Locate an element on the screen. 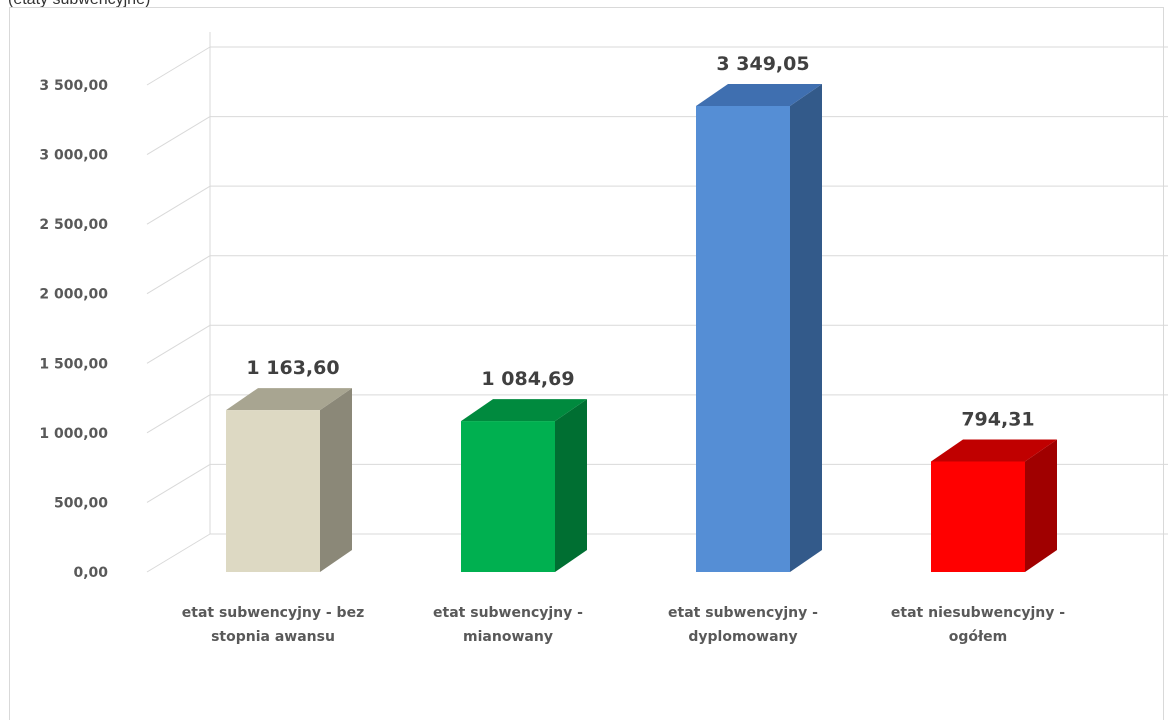 This screenshot has height=720, width=1173. data-label: 3 349,05 is located at coordinates (762, 64).